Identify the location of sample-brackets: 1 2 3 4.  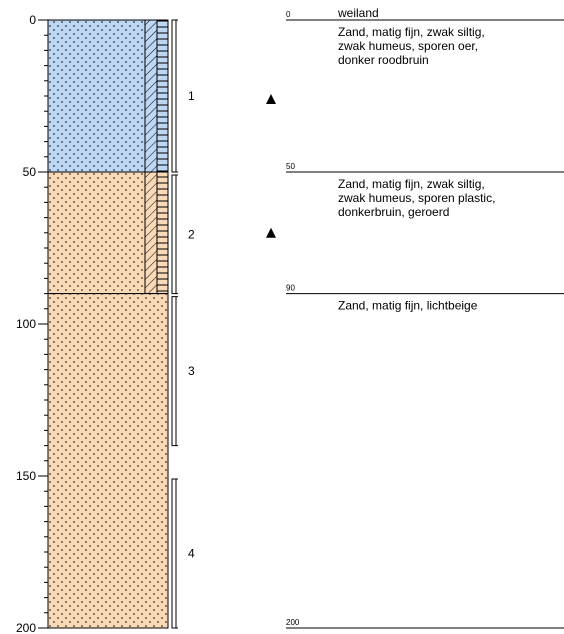
(183, 324).